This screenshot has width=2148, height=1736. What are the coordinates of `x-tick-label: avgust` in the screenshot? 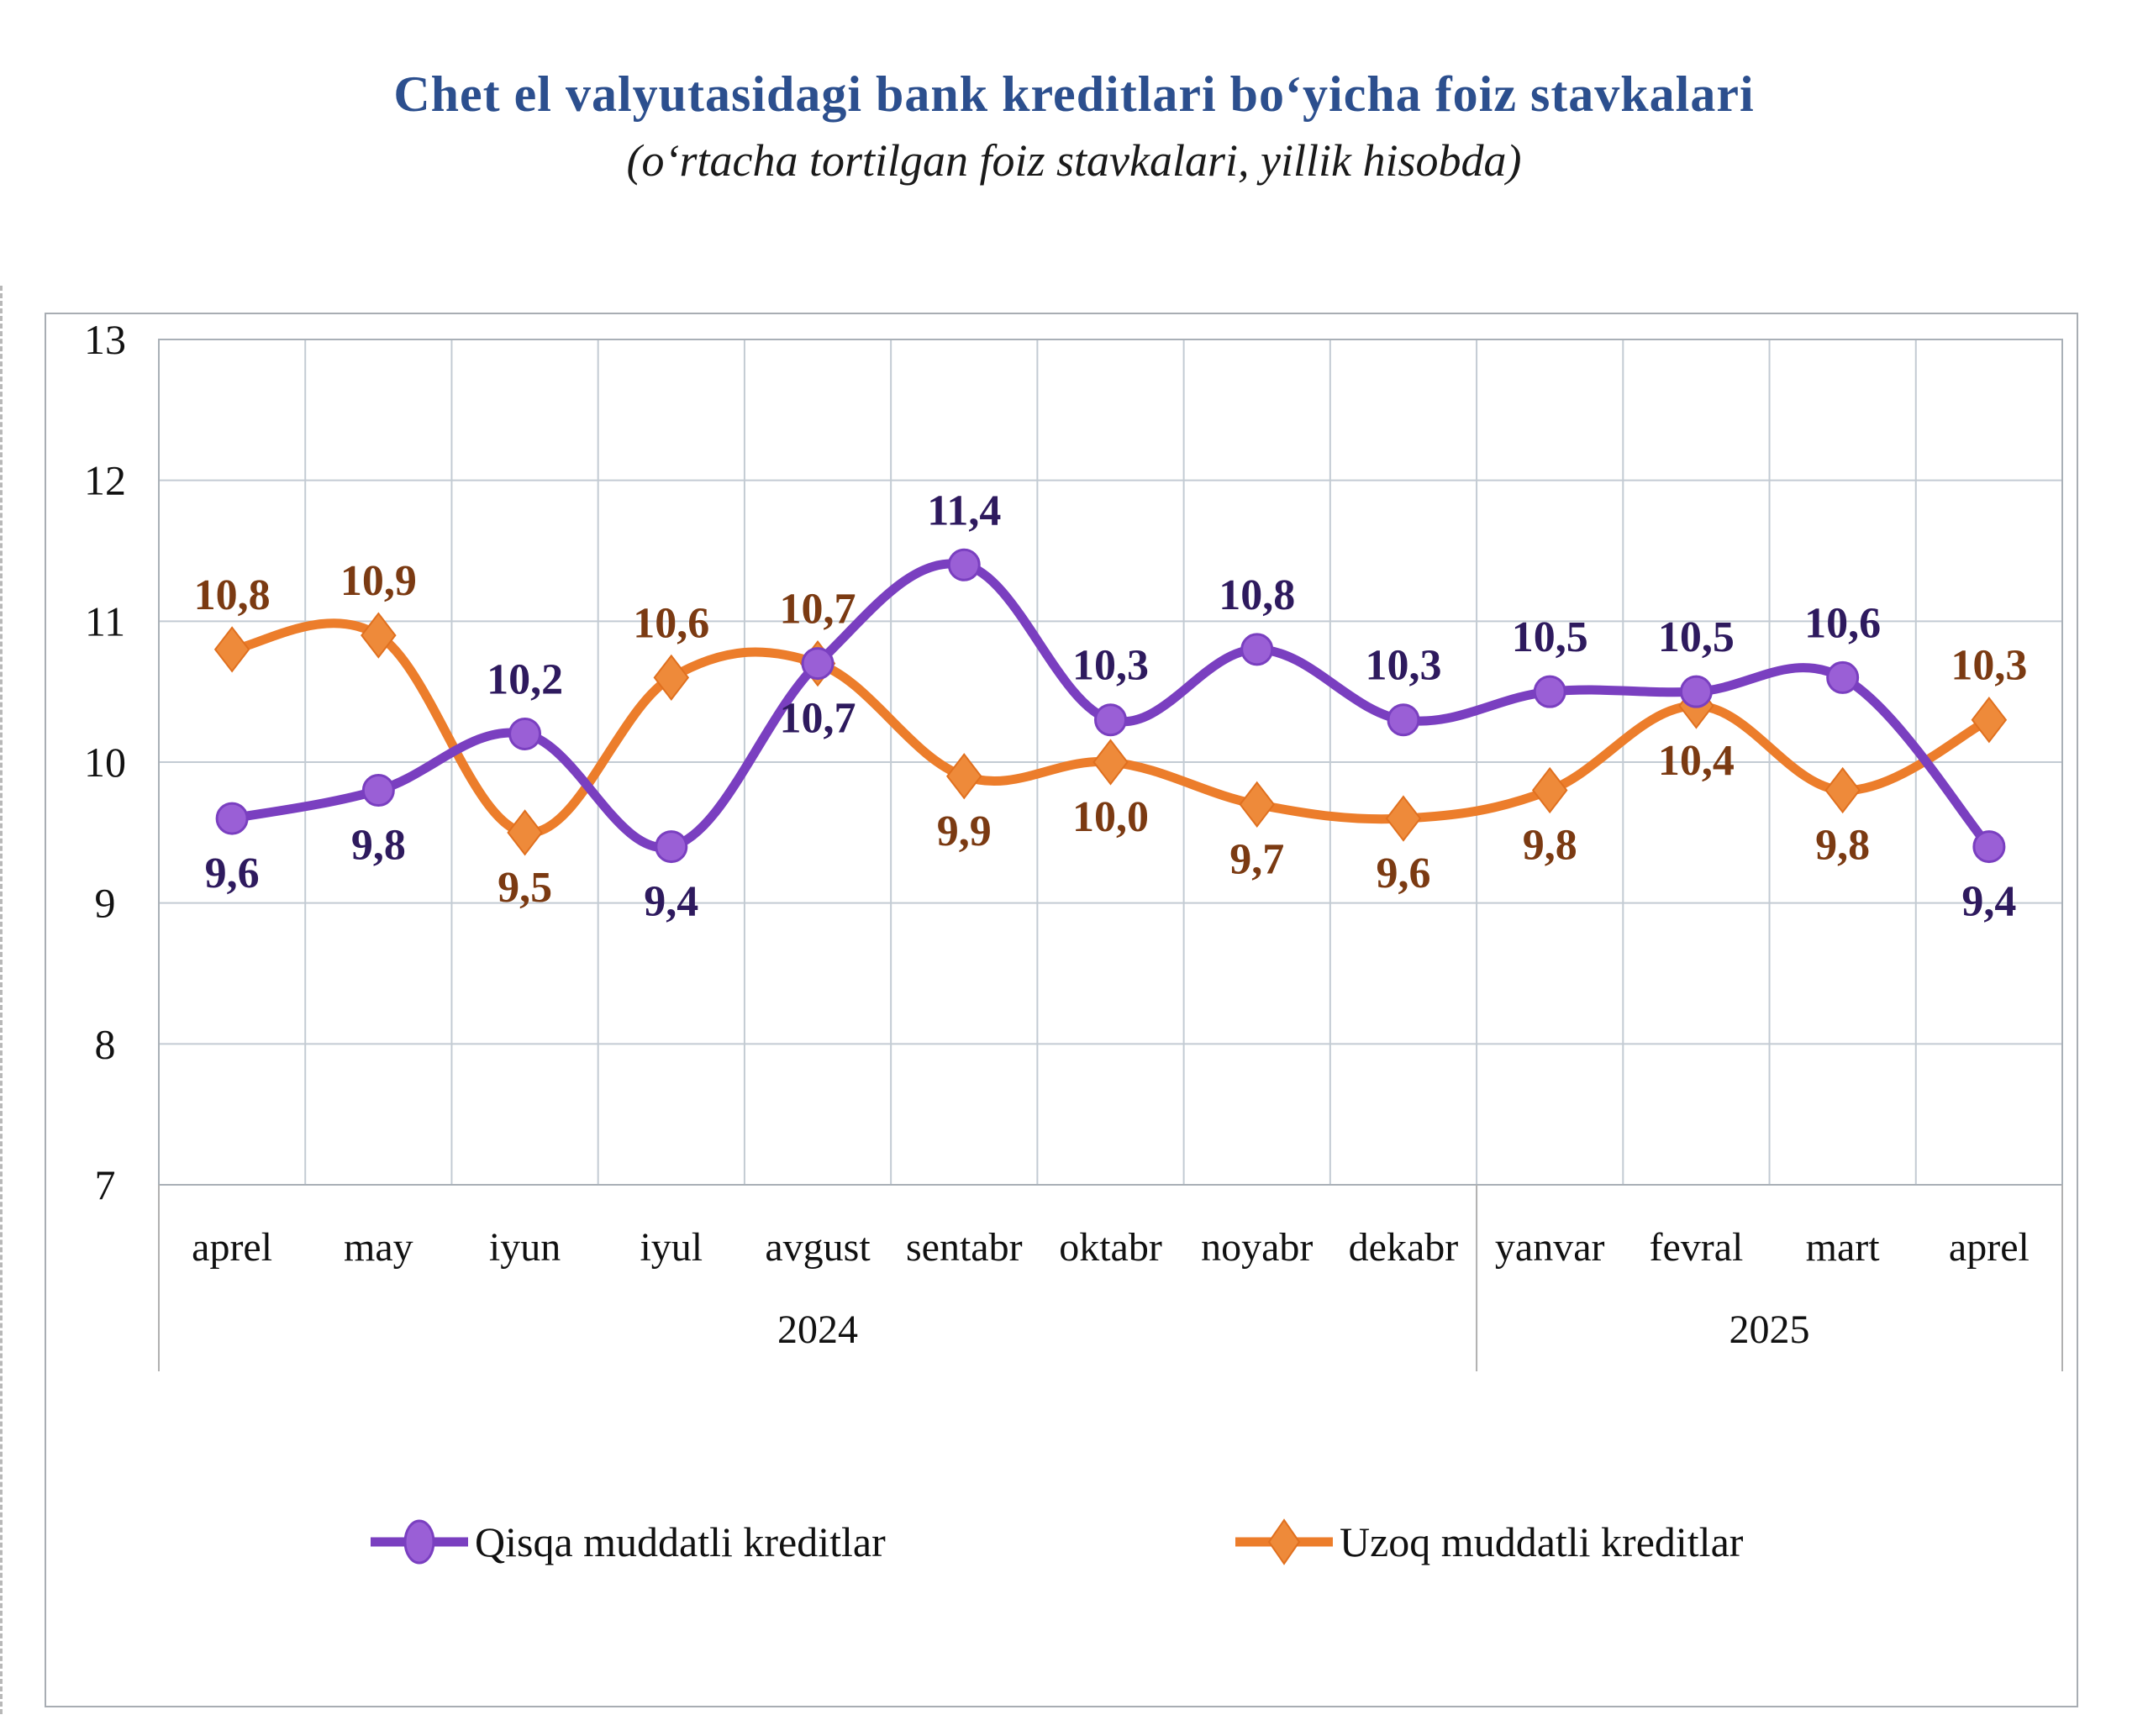 It's located at (818, 1247).